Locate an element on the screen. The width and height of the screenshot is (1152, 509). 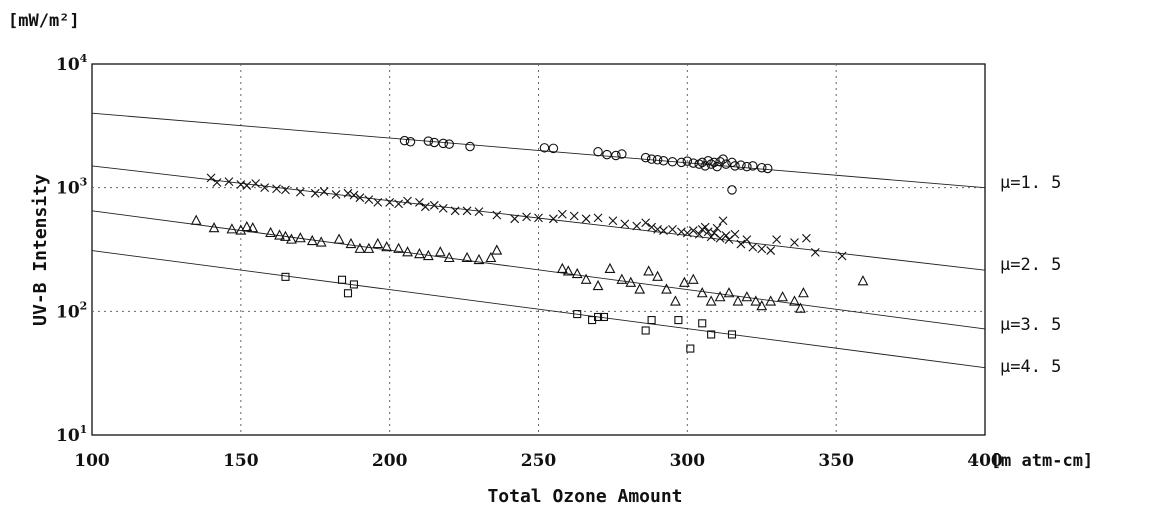
x-tick-label: 400 is located at coordinates (985, 461).